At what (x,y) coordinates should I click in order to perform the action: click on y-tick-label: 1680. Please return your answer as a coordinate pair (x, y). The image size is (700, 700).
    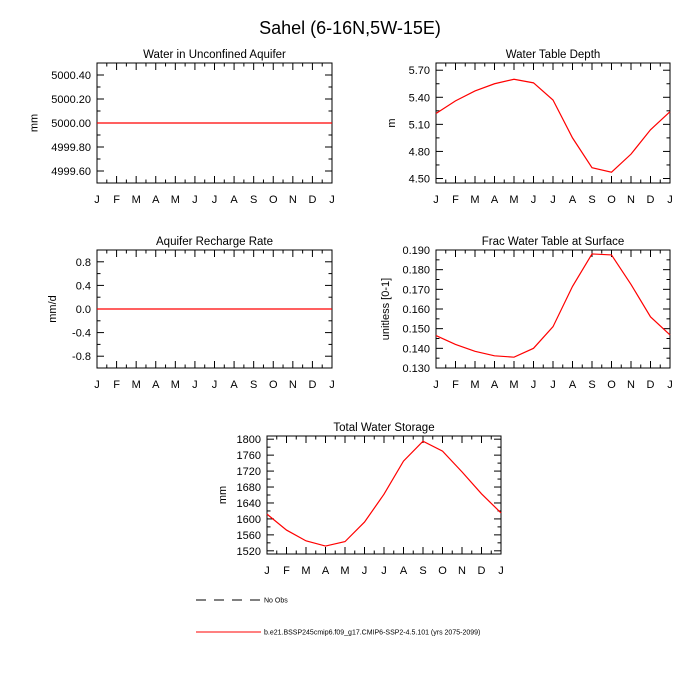
    Looking at the image, I should click on (249, 488).